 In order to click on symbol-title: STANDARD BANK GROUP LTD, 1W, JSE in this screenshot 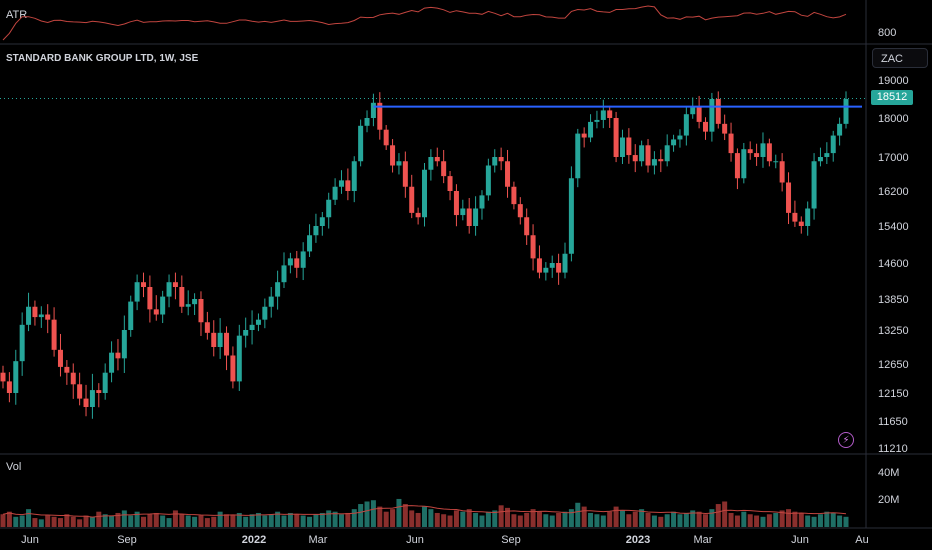, I will do `click(102, 58)`.